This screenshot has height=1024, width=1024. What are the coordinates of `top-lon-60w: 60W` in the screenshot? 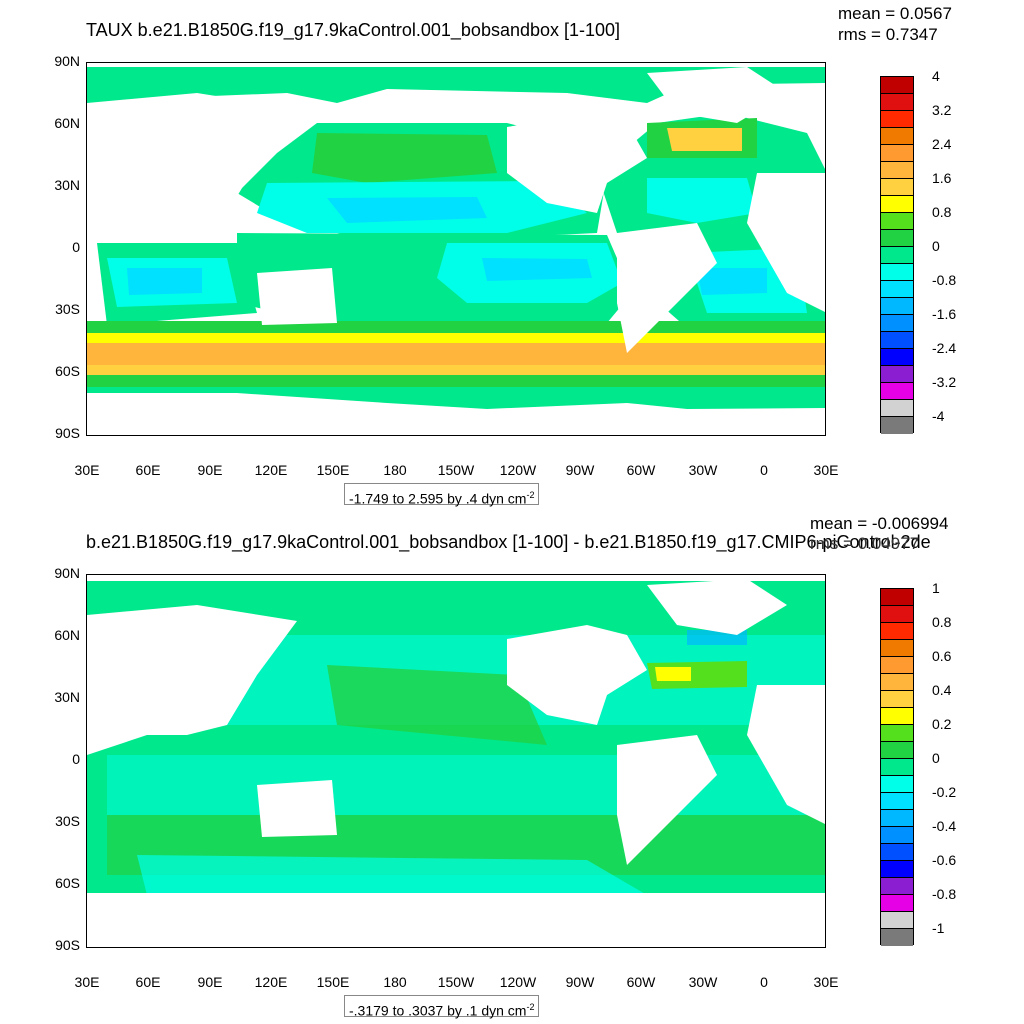 It's located at (641, 470).